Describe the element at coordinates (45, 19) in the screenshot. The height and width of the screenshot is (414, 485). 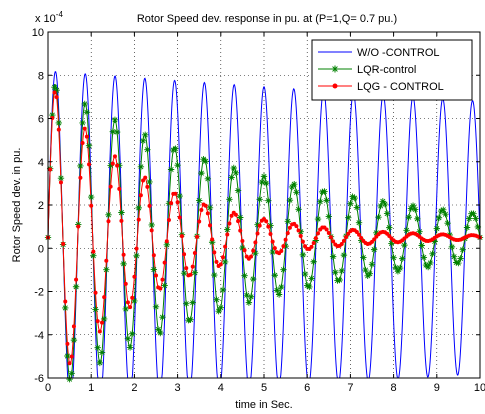
I see `y-multiplier-base: x 10` at that location.